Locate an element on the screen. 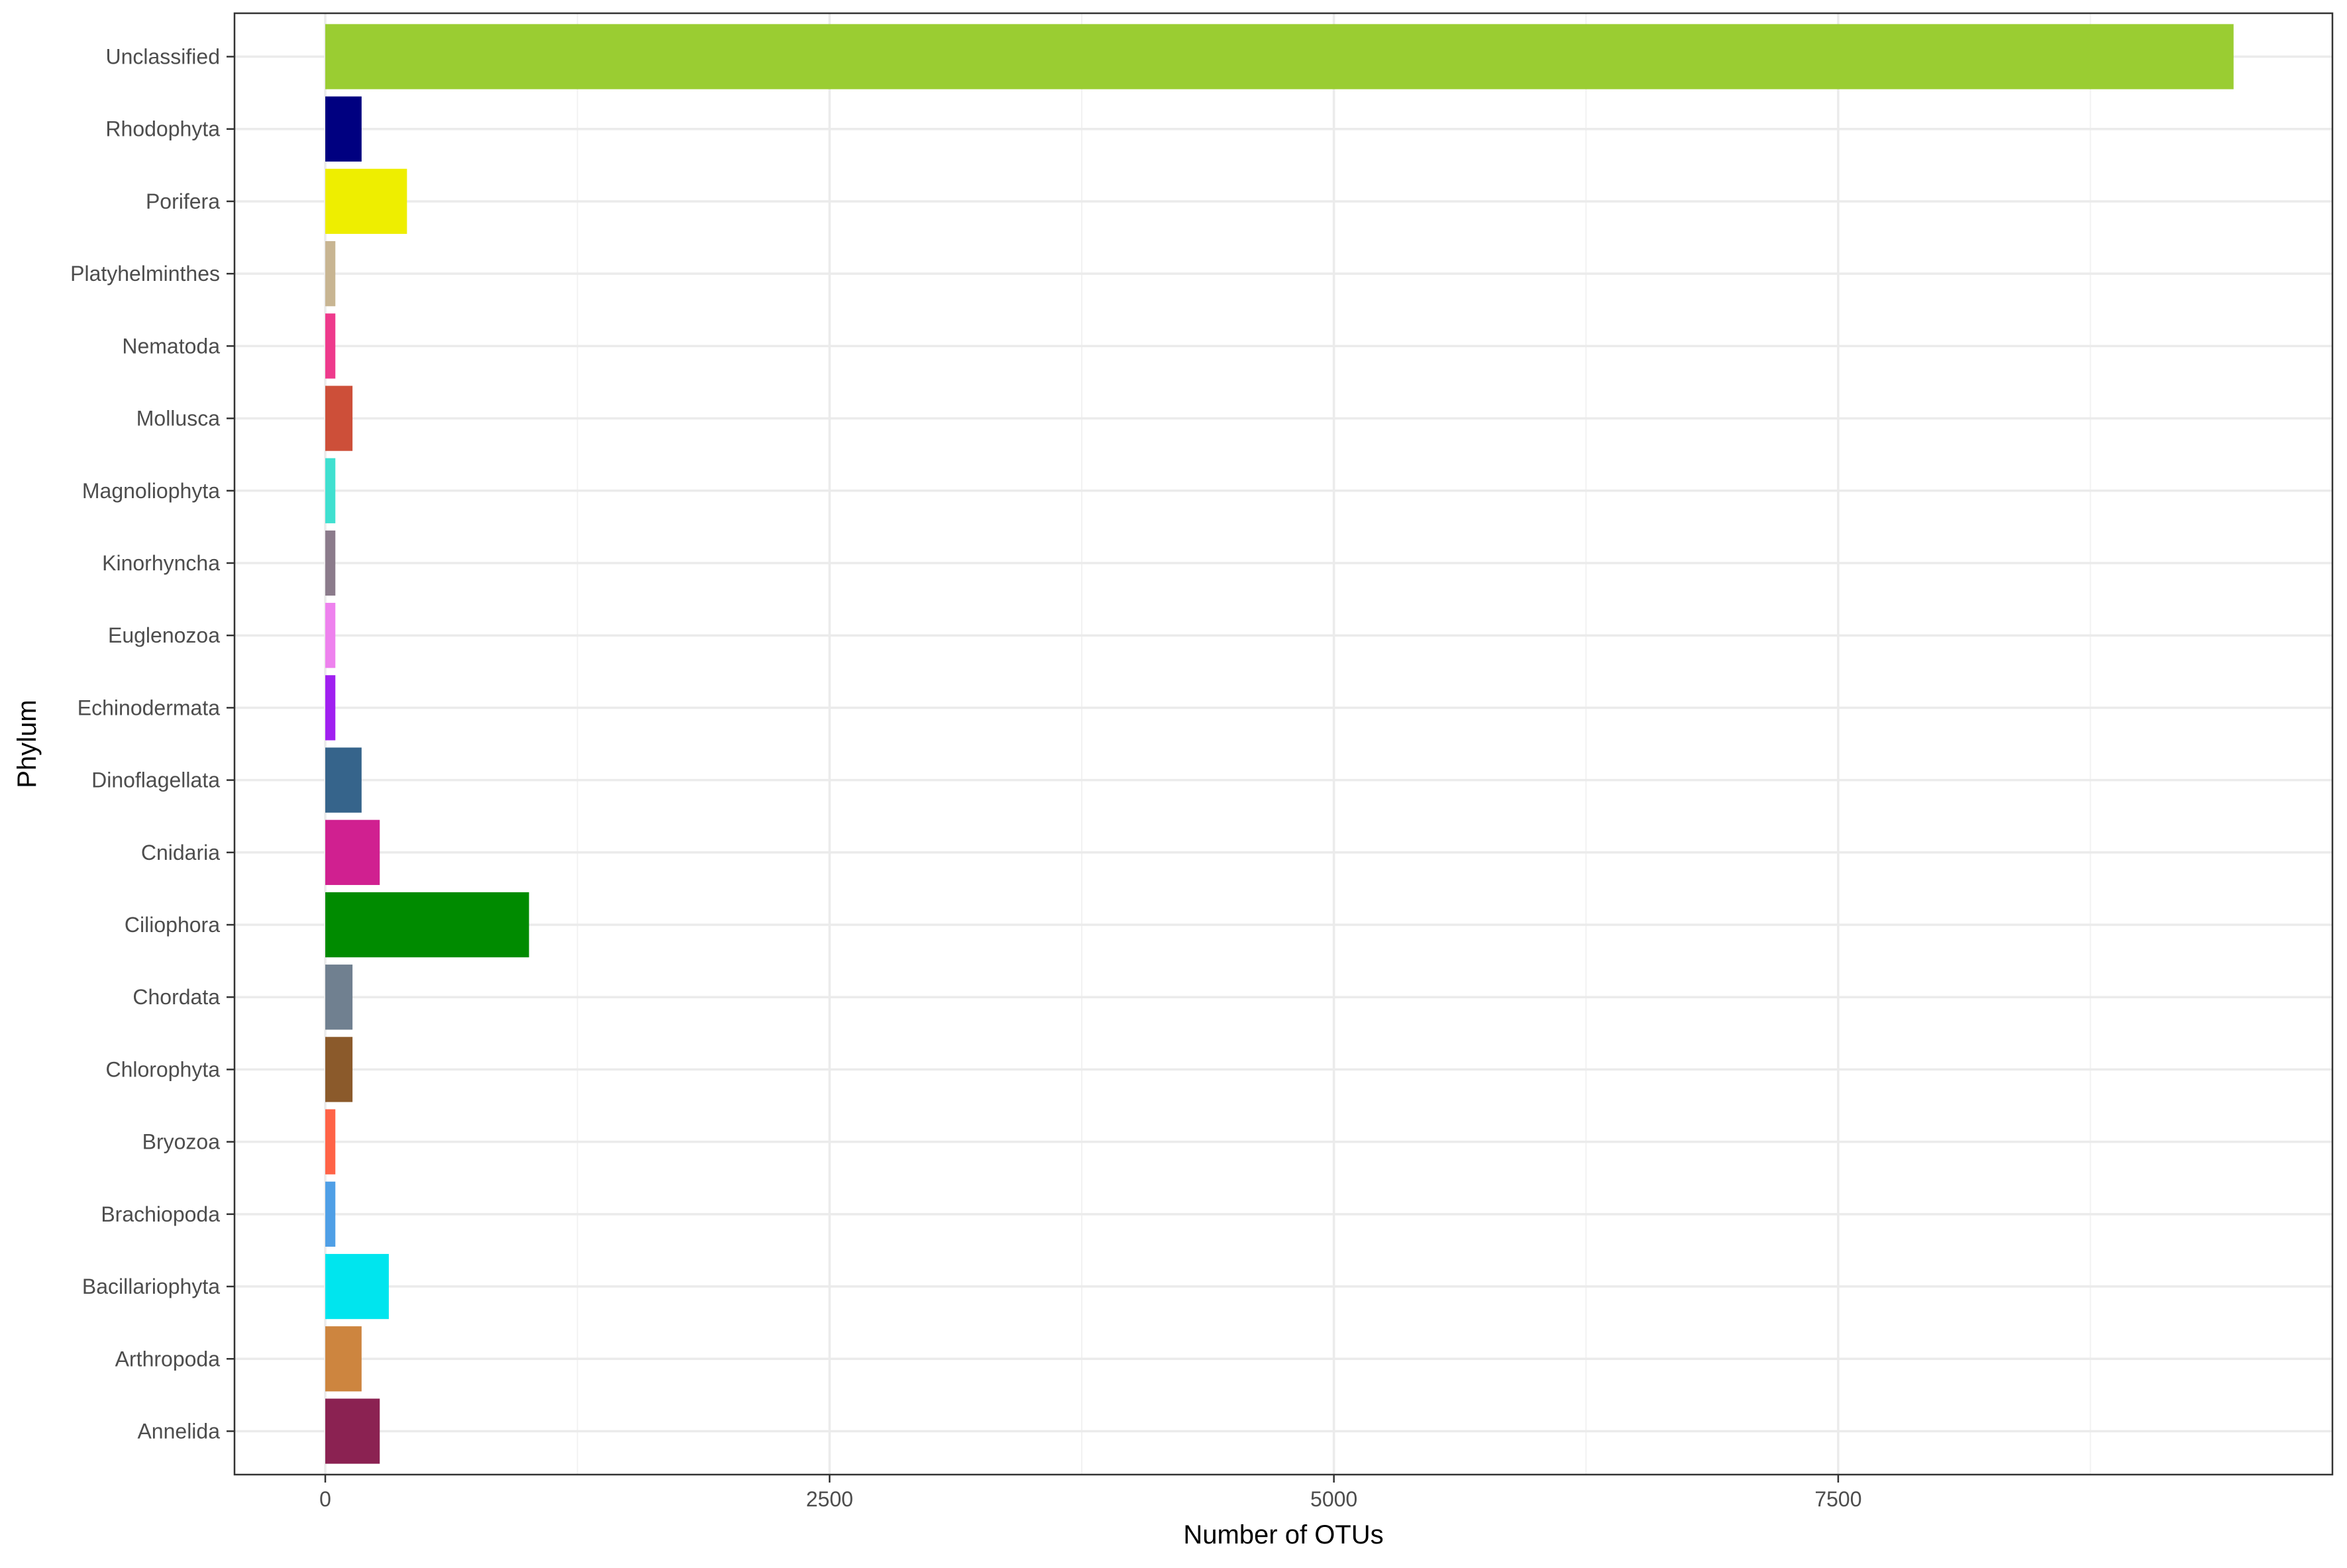 This screenshot has height=1568, width=2347. bar-magnoliophyta is located at coordinates (330, 490).